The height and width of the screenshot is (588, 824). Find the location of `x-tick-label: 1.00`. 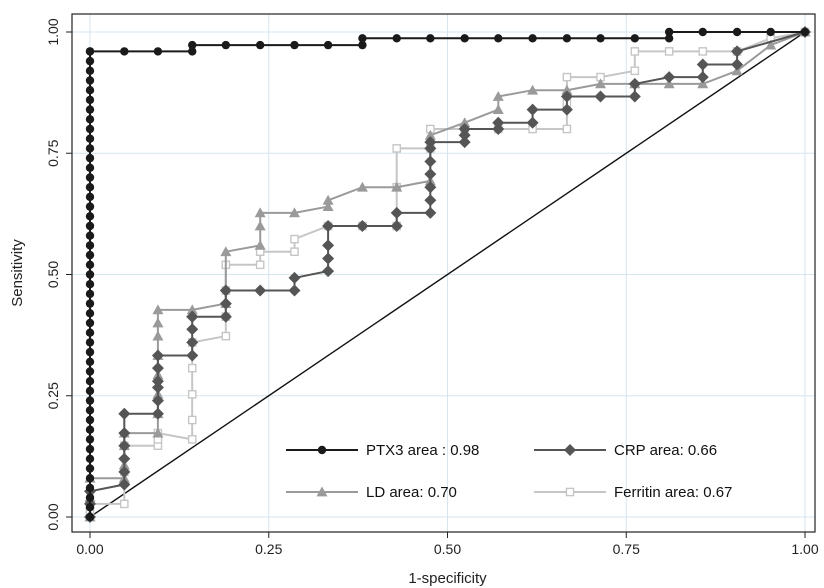

x-tick-label: 1.00 is located at coordinates (804, 549).